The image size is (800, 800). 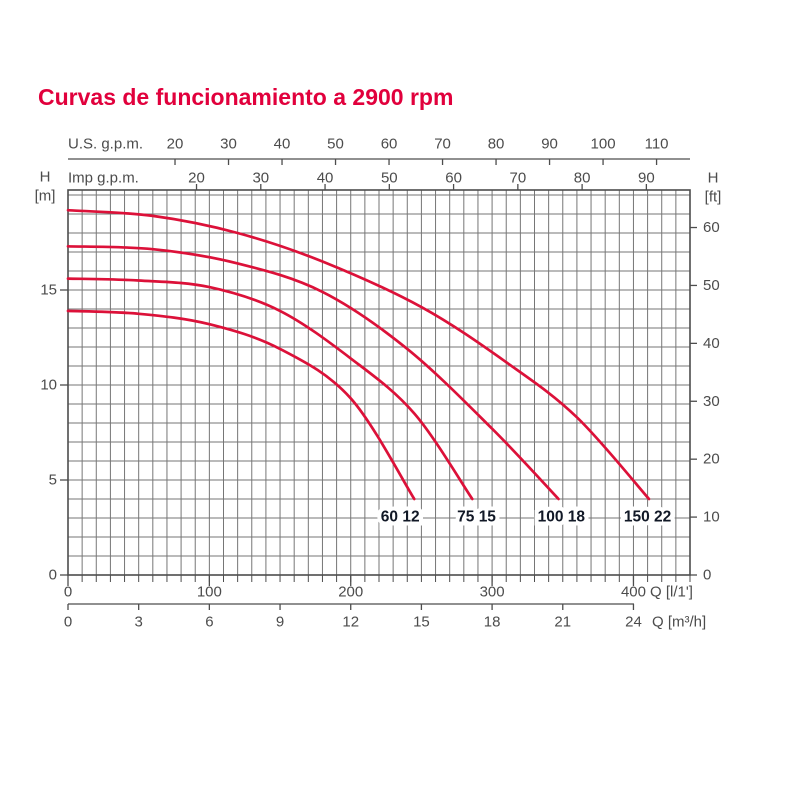 I want to click on h-ft-tick-label: 20, so click(x=711, y=459).